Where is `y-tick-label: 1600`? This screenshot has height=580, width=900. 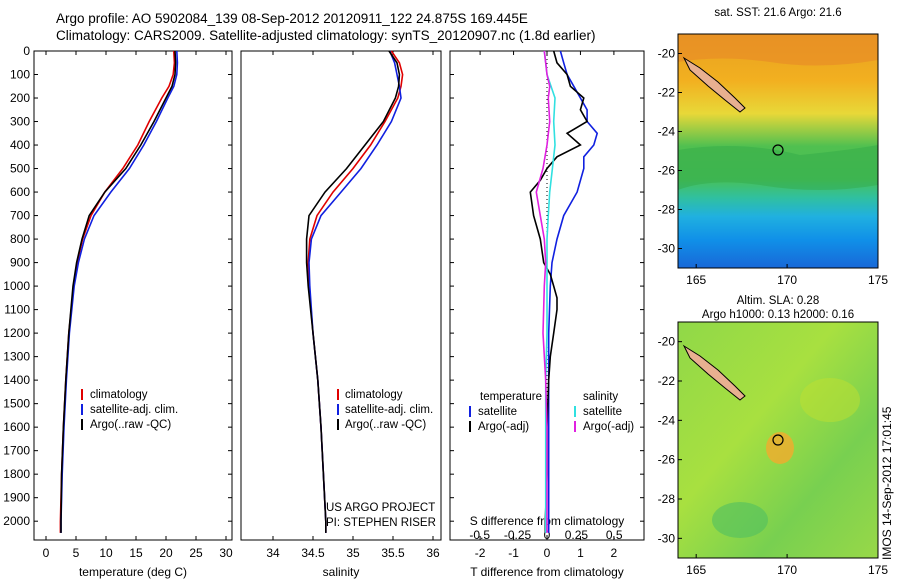 y-tick-label: 1600 is located at coordinates (16, 427).